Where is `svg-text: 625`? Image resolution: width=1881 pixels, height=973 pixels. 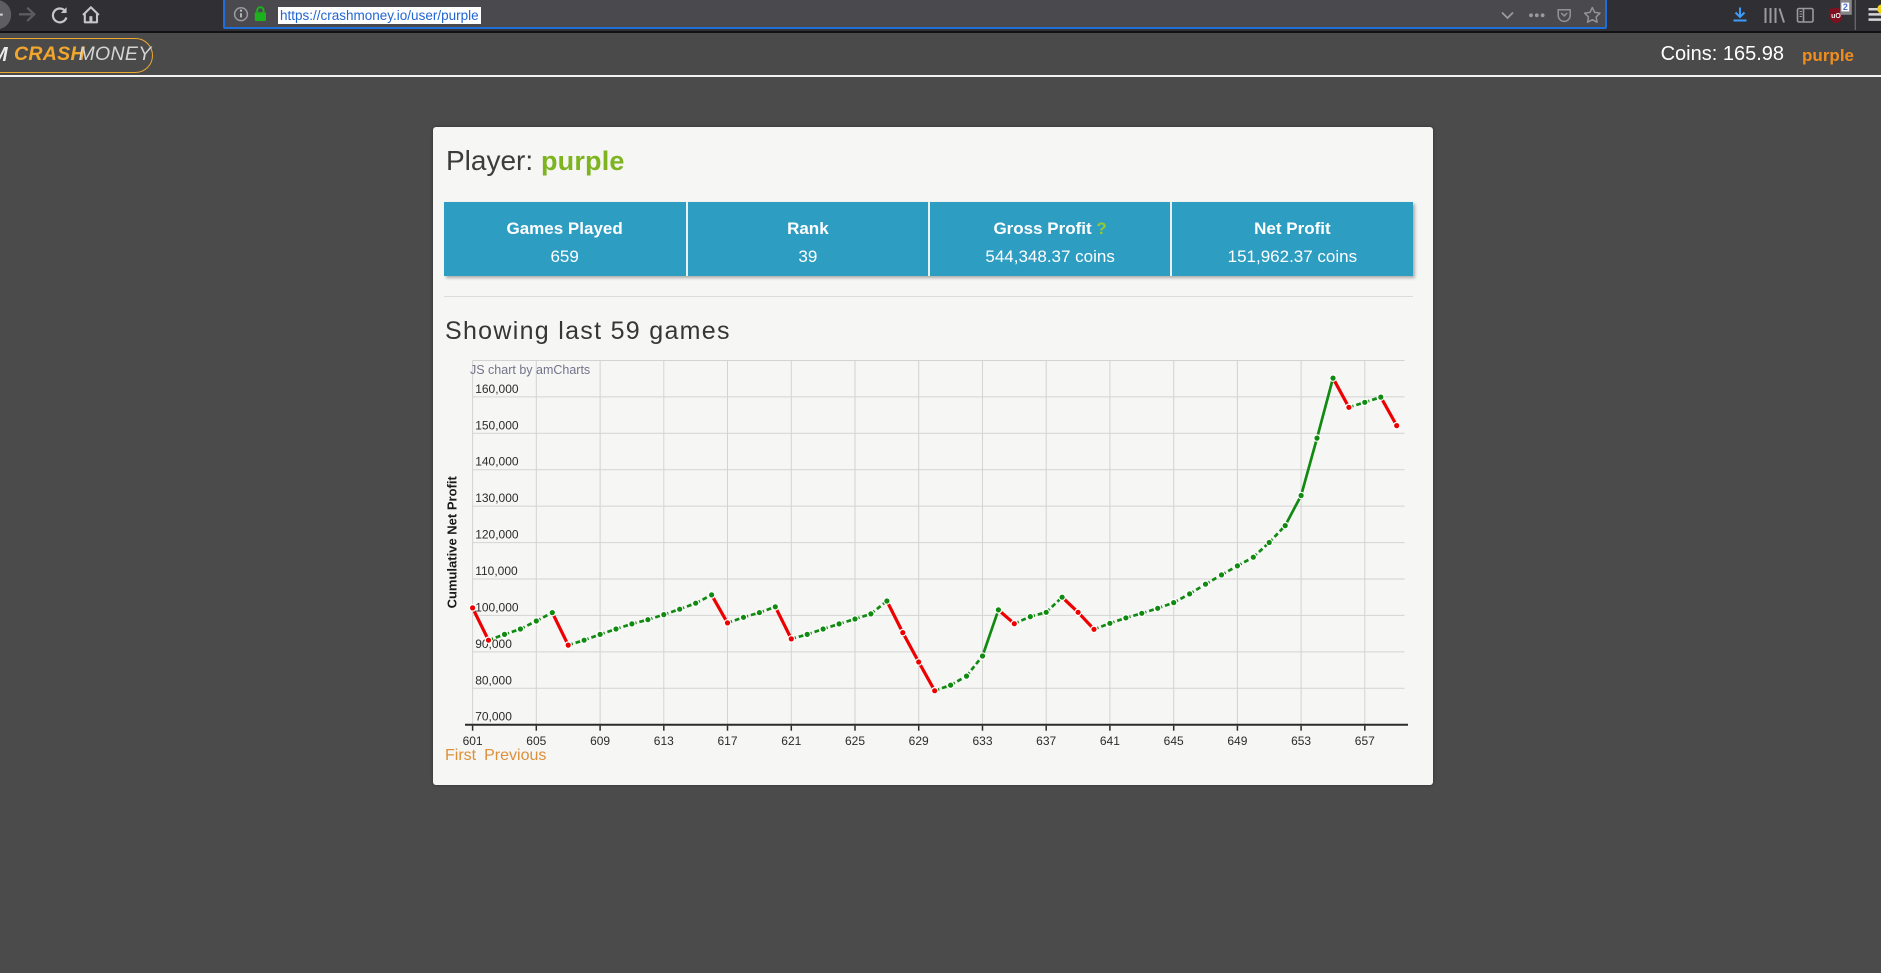
svg-text: 625 is located at coordinates (855, 741).